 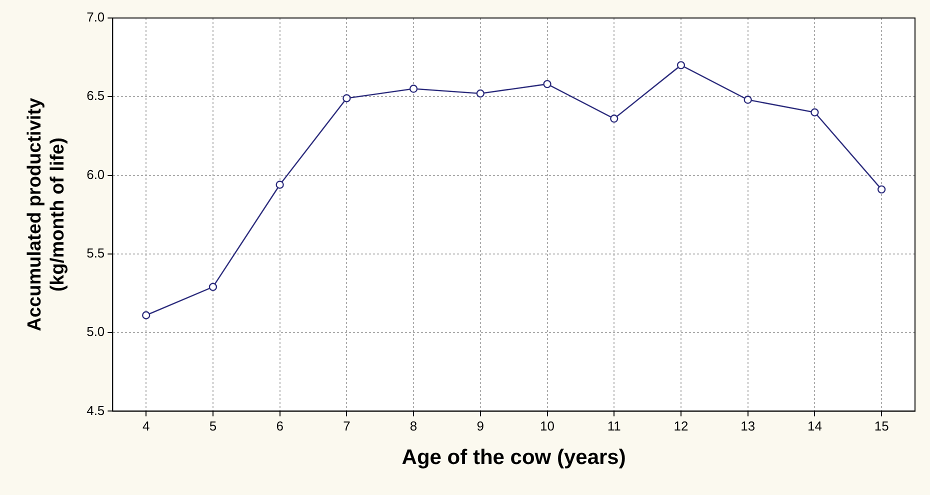 What do you see at coordinates (414, 426) in the screenshot?
I see `x-tick-label: 8` at bounding box center [414, 426].